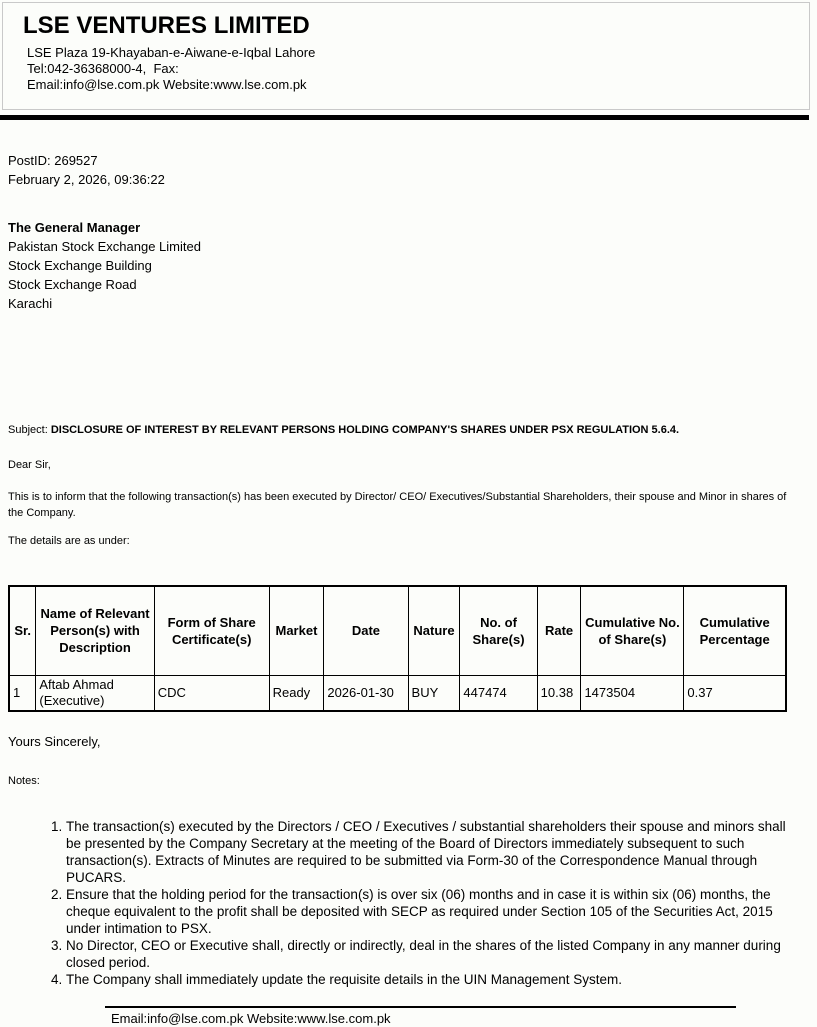 The height and width of the screenshot is (1027, 817). What do you see at coordinates (434, 692) in the screenshot?
I see `table-cell: BUY` at bounding box center [434, 692].